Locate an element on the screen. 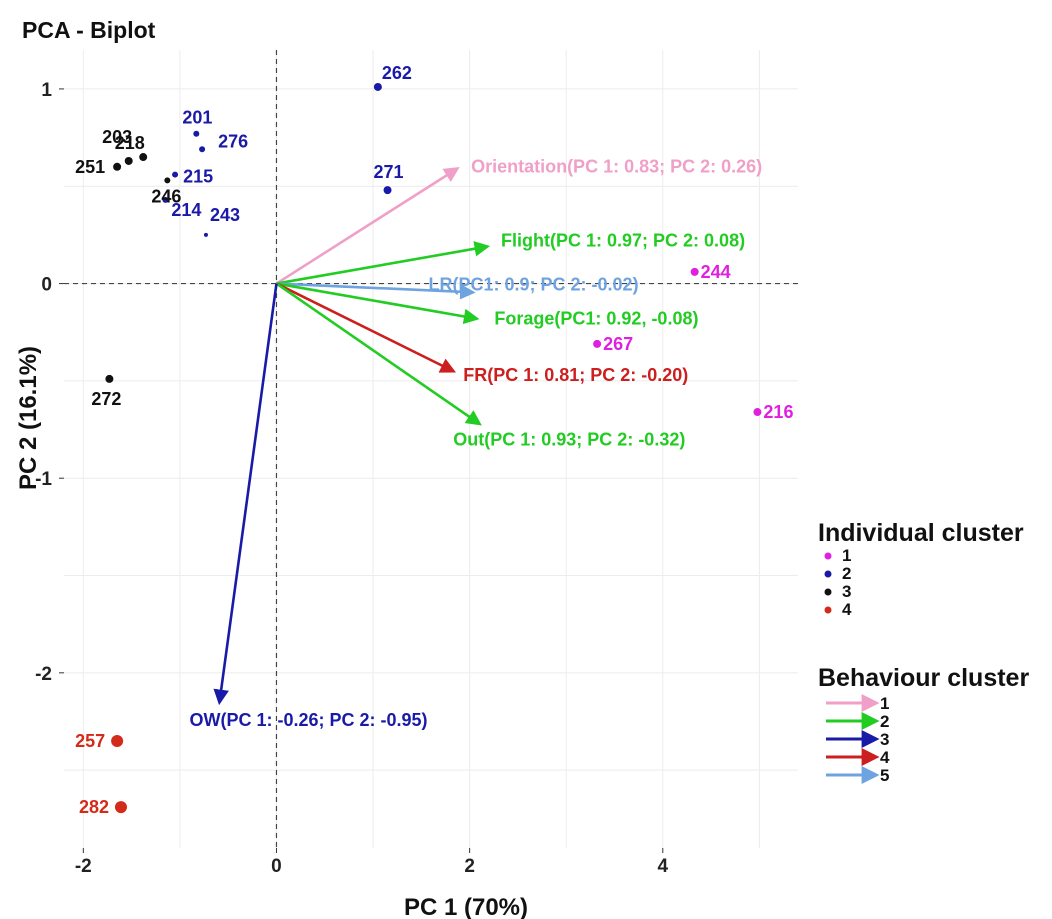 The height and width of the screenshot is (919, 1052). y-tick-label: -2 is located at coordinates (43, 674).